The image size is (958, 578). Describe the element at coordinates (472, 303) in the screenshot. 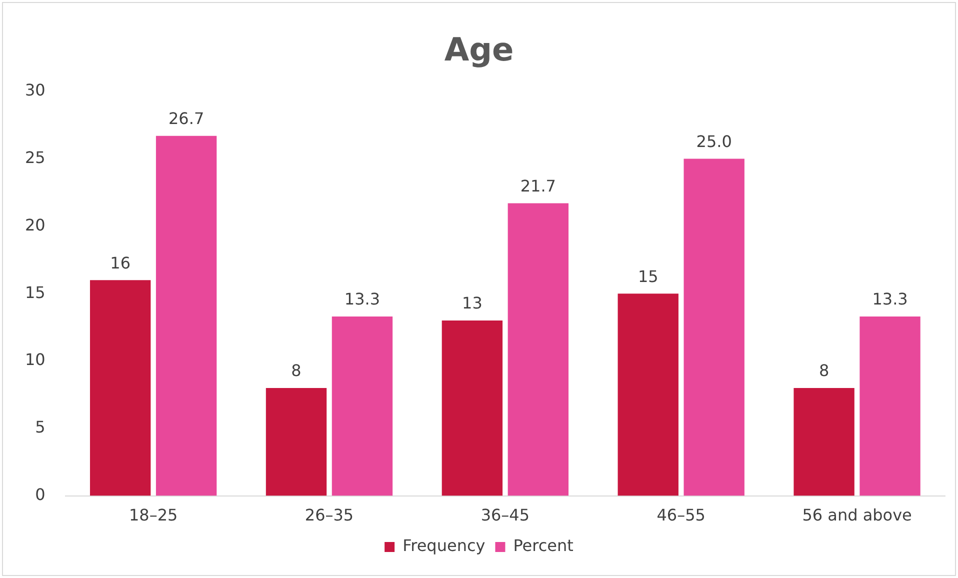

I see `data-label: 13` at that location.